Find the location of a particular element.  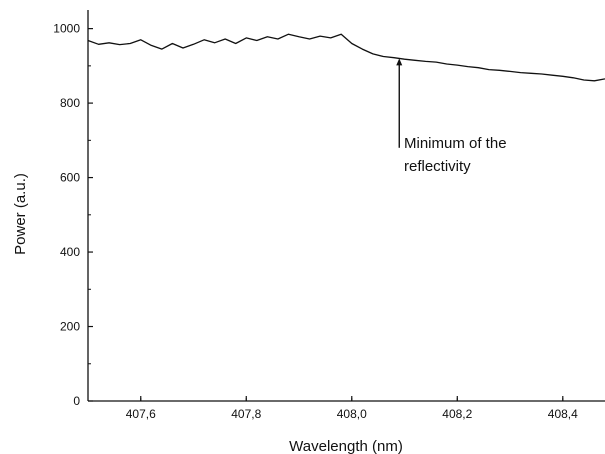

annotation-line-2: reflectivity is located at coordinates (437, 166).